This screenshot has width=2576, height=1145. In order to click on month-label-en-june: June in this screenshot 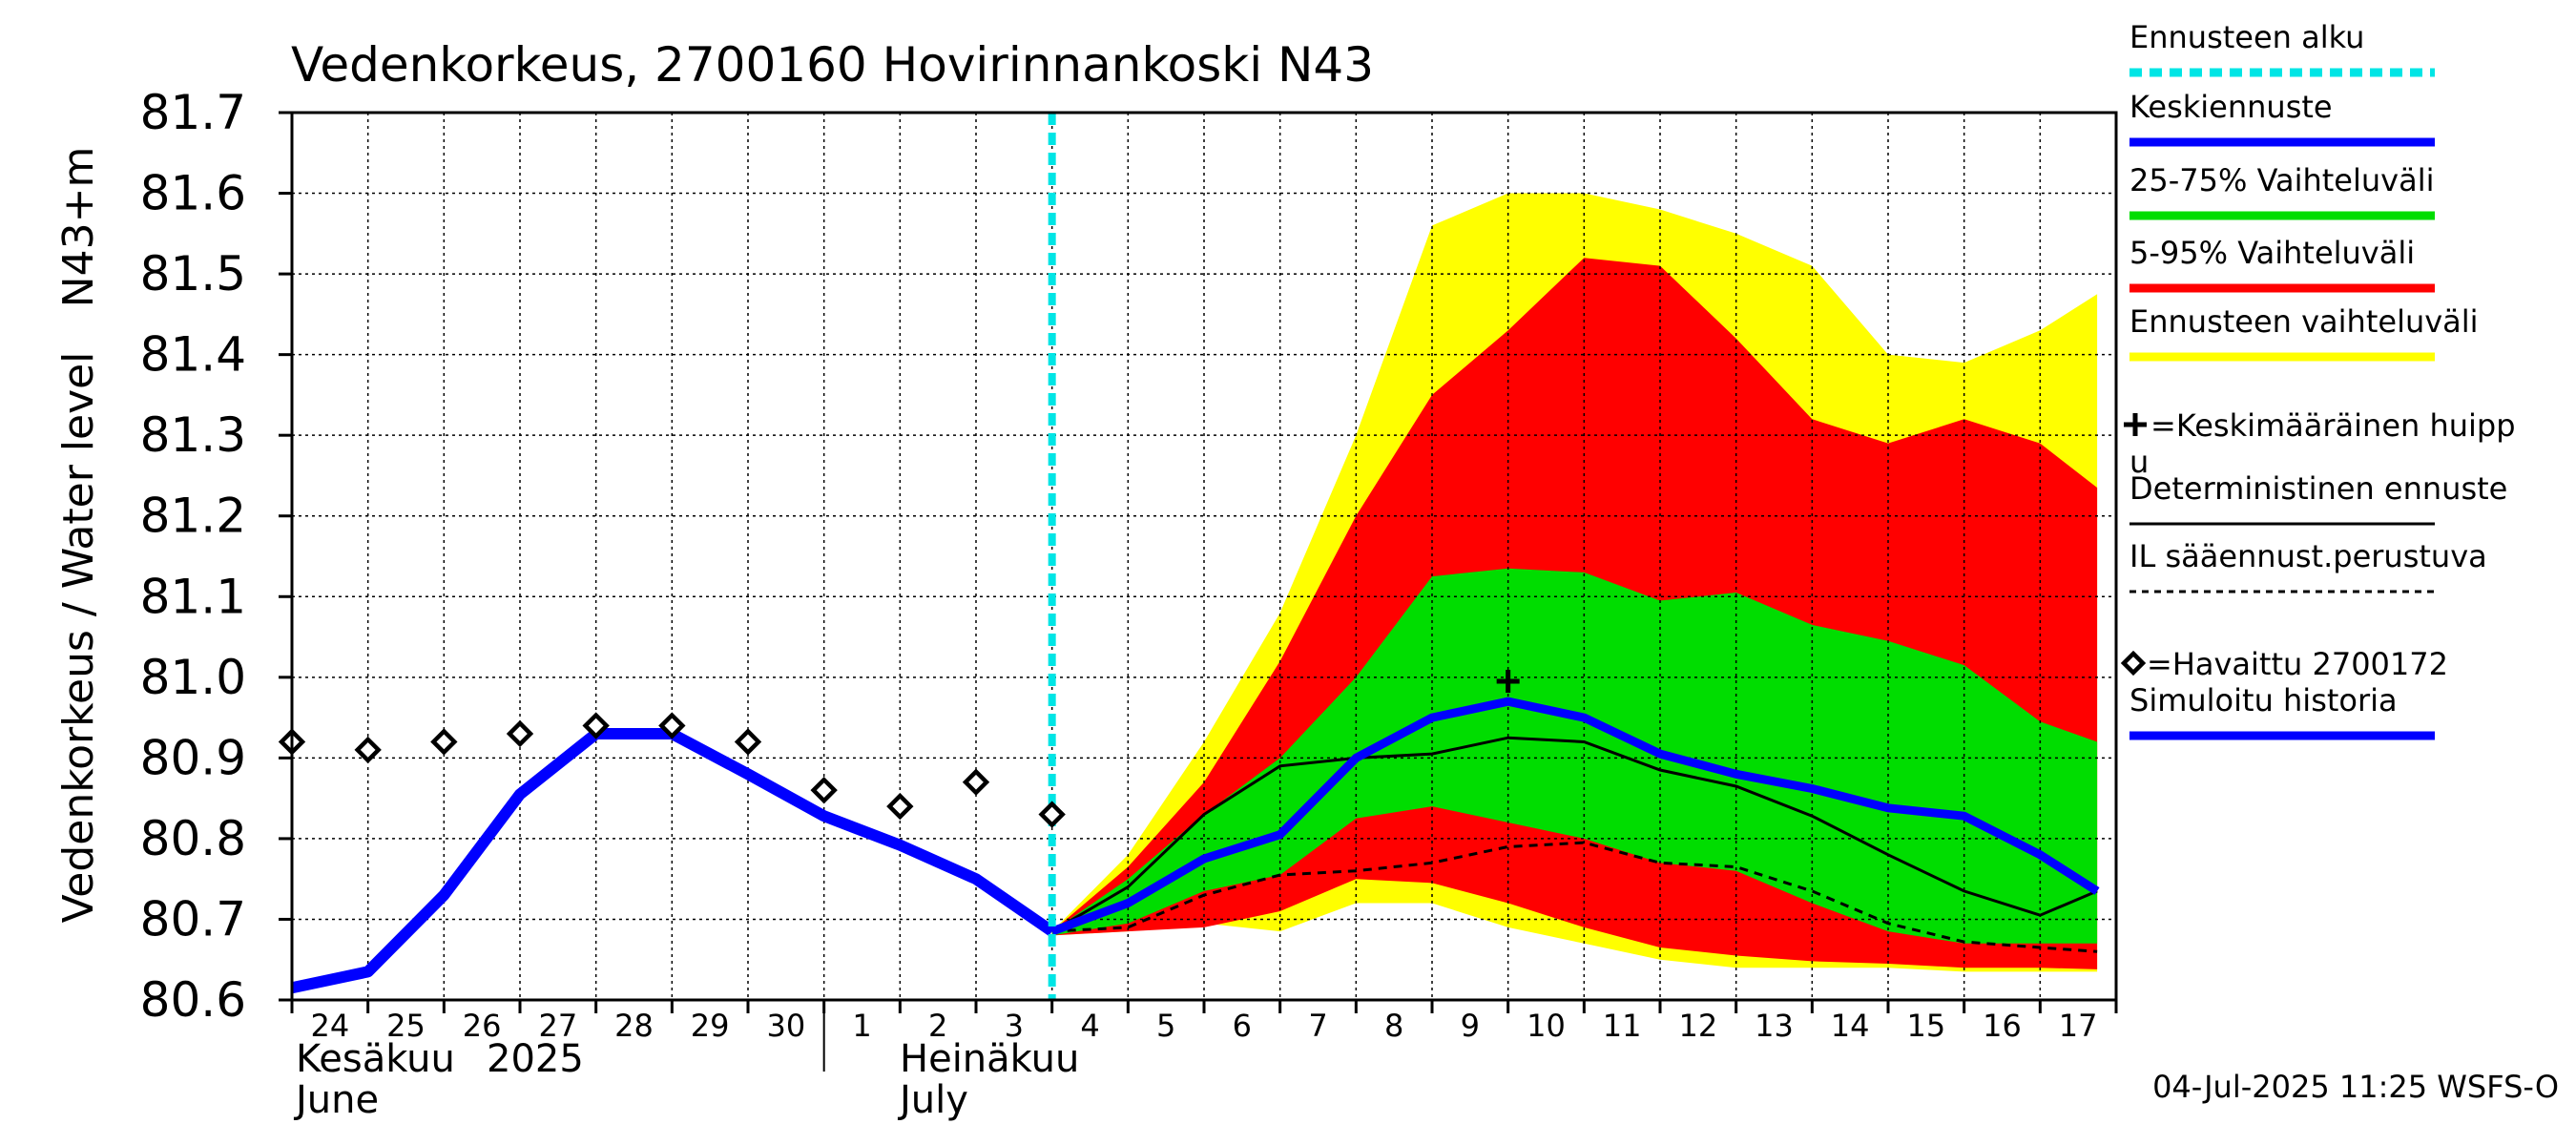, I will do `click(336, 1100)`.